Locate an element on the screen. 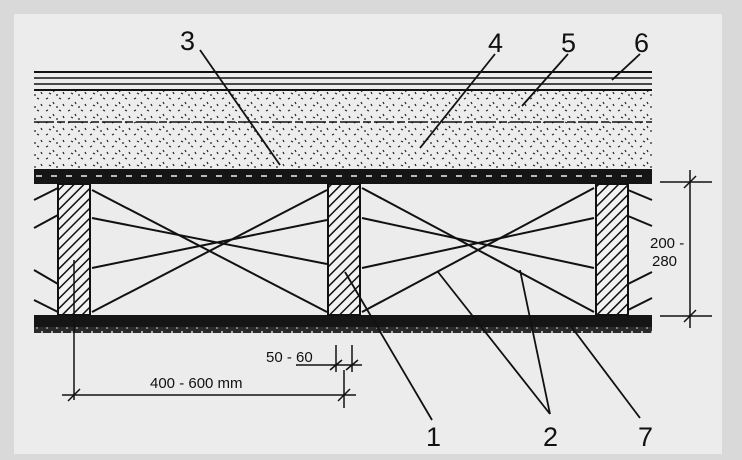  height-dimension-bottom: 280 is located at coordinates (664, 261).